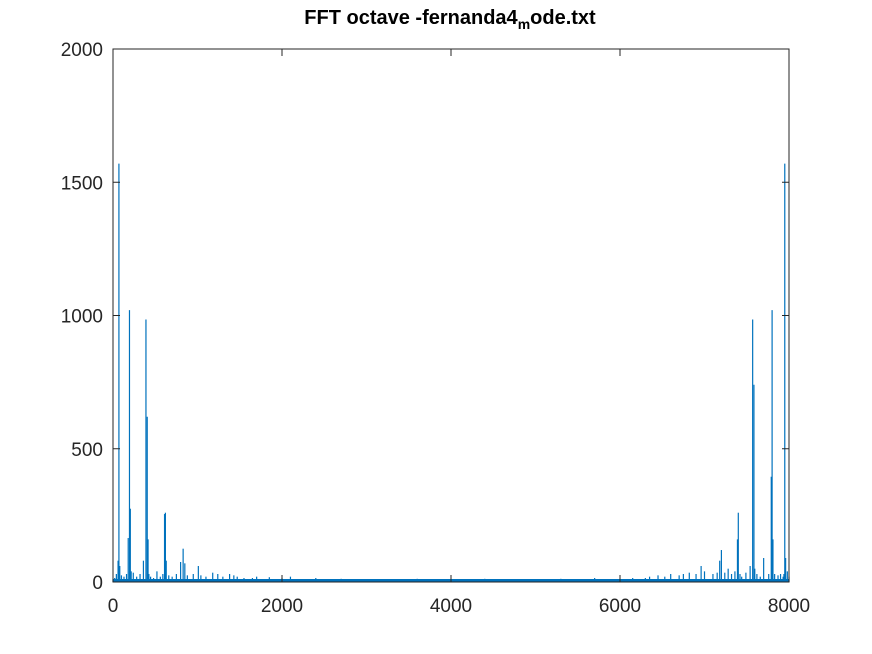 This screenshot has width=872, height=654. I want to click on y-tick-label: 1500, so click(82, 183).